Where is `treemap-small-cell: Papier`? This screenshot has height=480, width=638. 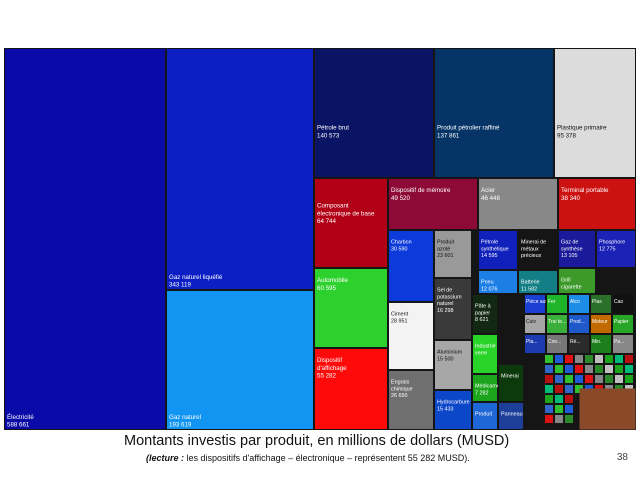
treemap-small-cell: Papier is located at coordinates (623, 324).